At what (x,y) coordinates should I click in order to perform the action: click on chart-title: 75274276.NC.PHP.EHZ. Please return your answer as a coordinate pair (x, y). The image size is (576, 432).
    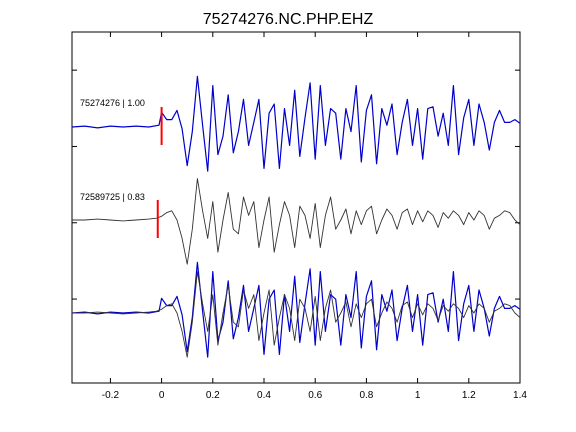
    Looking at the image, I should click on (288, 19).